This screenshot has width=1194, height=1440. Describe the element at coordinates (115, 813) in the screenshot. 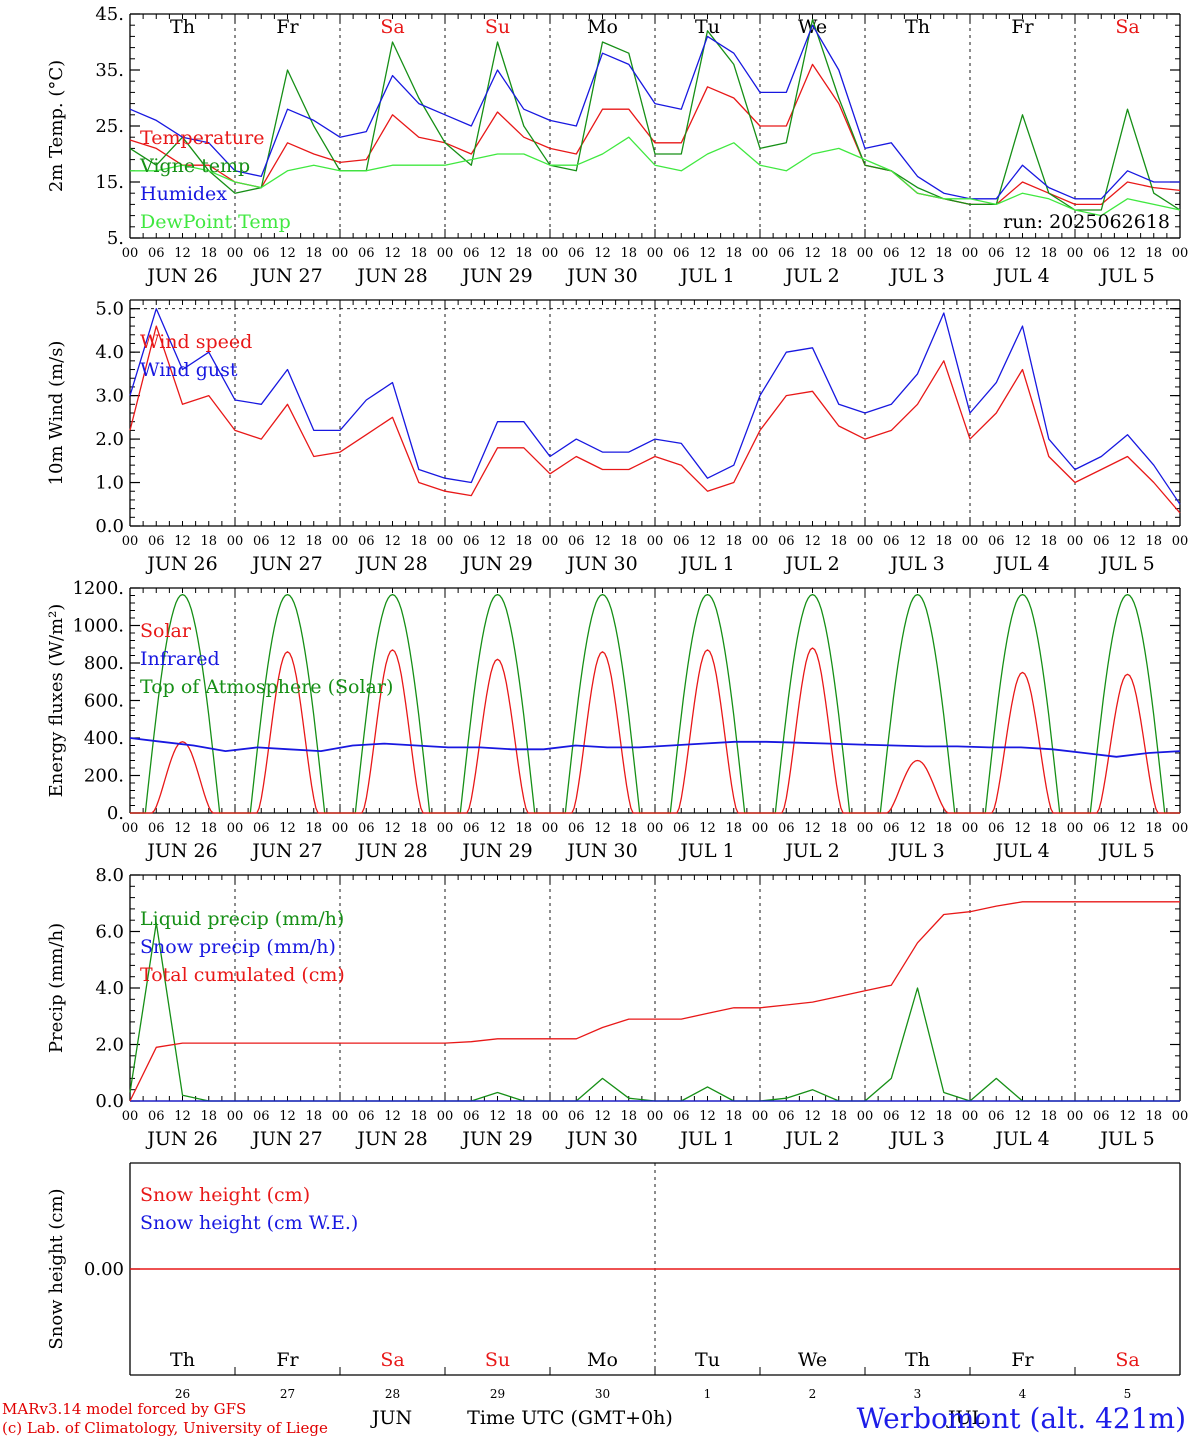

I see `y-tick-label: 0.` at that location.